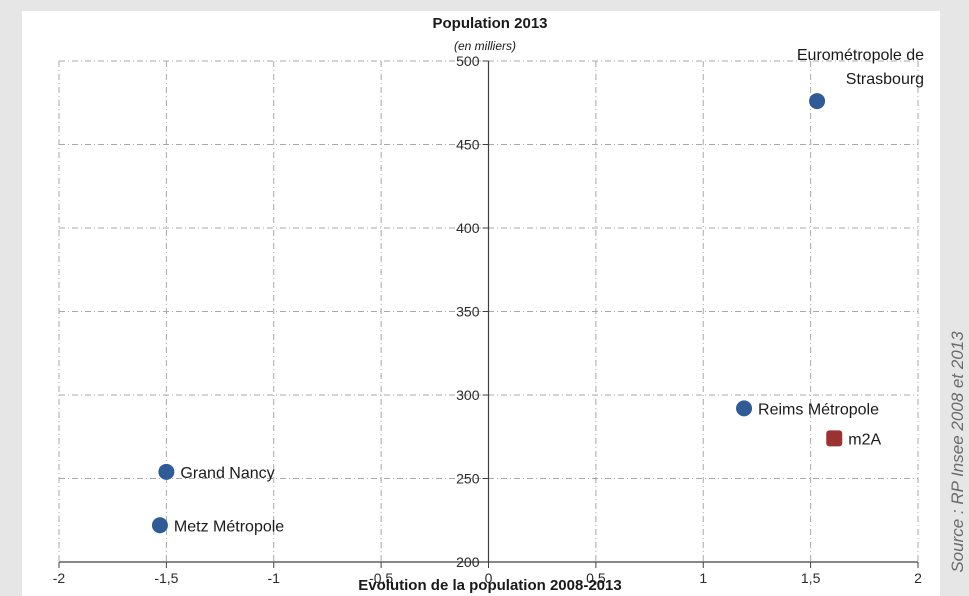 The image size is (969, 596). What do you see at coordinates (811, 578) in the screenshot?
I see `x-tick-label: 1,5` at bounding box center [811, 578].